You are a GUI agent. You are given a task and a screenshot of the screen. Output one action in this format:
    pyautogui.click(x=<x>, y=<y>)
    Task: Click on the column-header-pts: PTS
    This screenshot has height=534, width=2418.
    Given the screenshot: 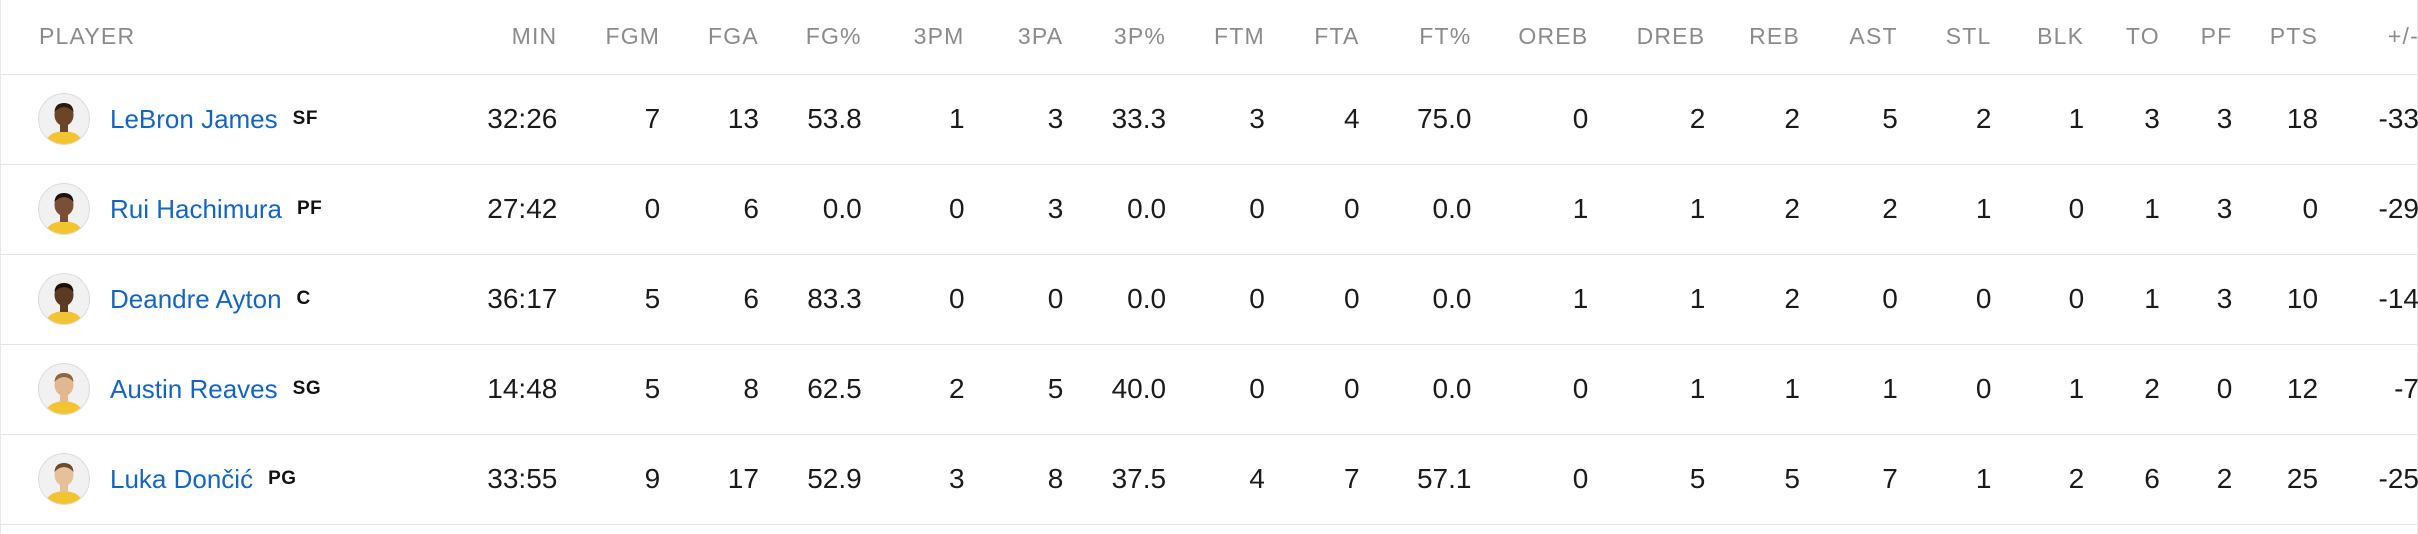 What is the action you would take?
    pyautogui.click(x=2275, y=37)
    